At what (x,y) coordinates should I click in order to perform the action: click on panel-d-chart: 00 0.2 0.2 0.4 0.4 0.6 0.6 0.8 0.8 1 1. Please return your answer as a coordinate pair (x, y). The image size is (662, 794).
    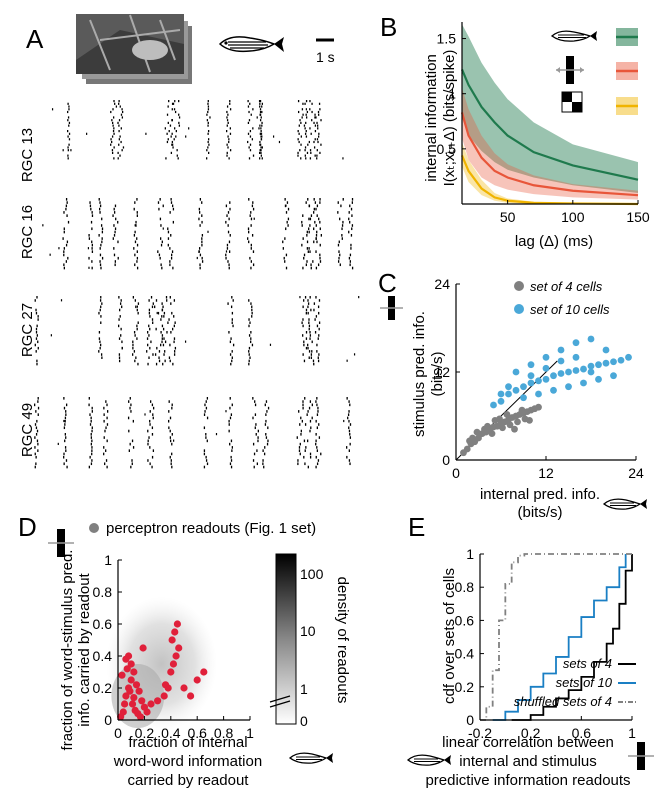
    Looking at the image, I should click on (174, 646).